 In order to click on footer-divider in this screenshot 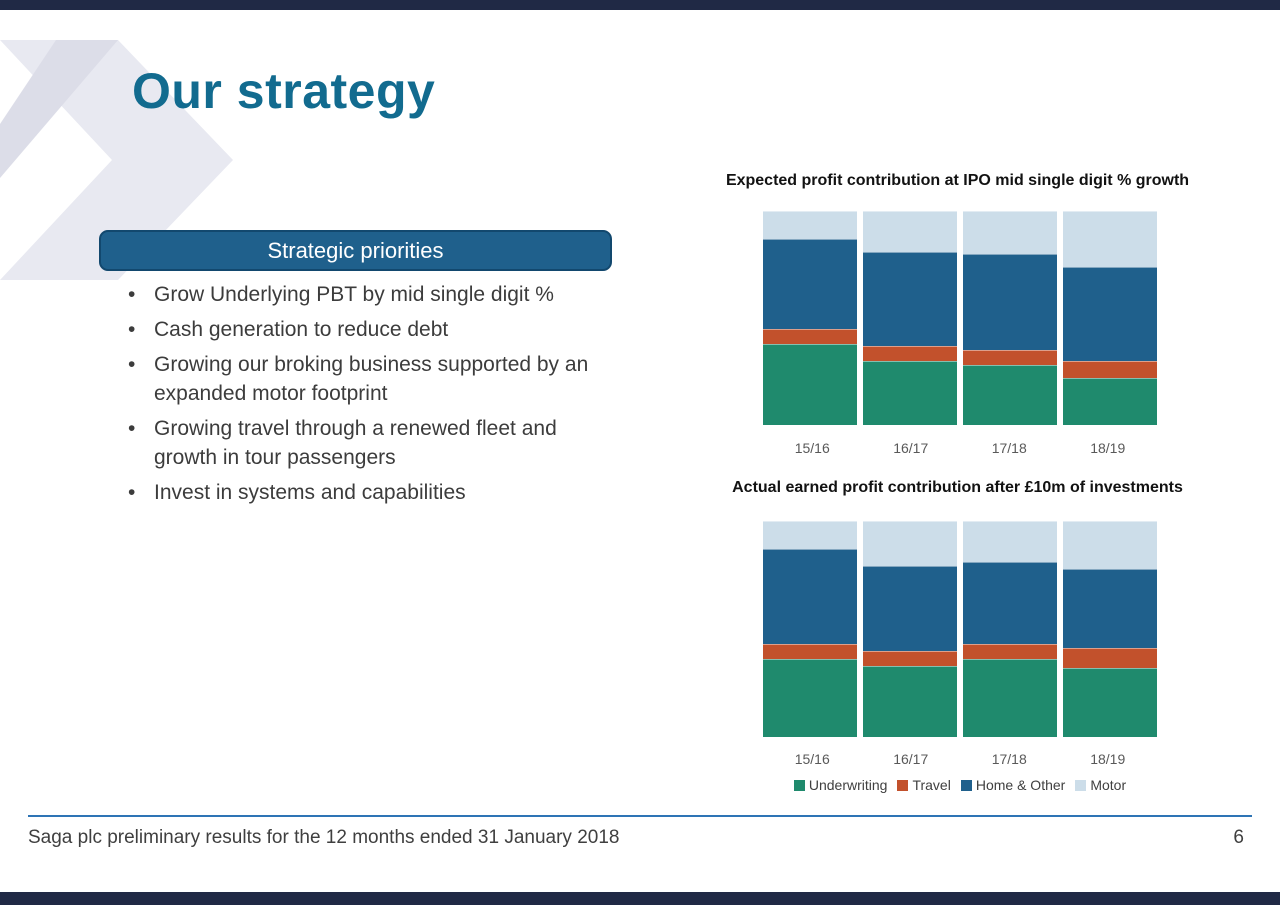, I will do `click(640, 816)`.